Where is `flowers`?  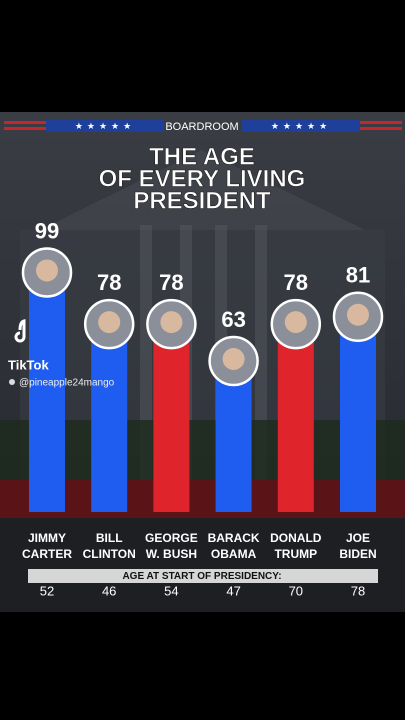
flowers is located at coordinates (202, 500).